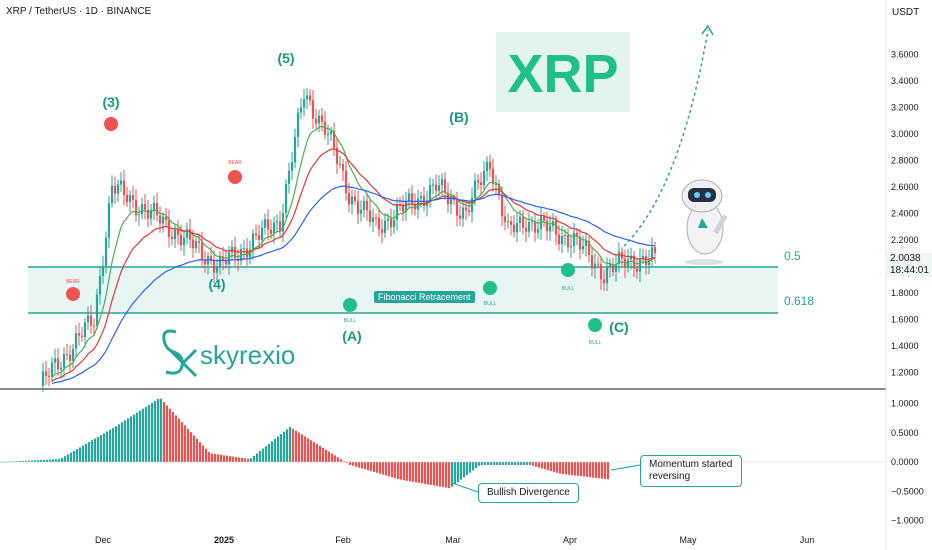  I want to click on wave-label: (5), so click(285, 58).